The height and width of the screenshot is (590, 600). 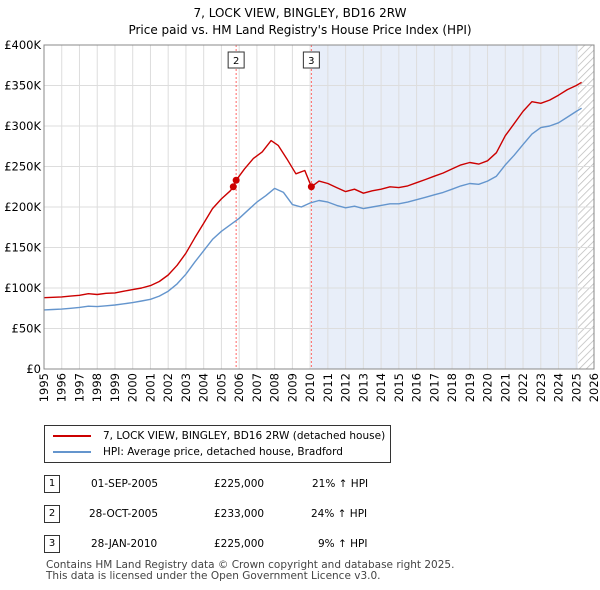 What do you see at coordinates (275, 387) in the screenshot?
I see `x-tick-label: 2008` at bounding box center [275, 387].